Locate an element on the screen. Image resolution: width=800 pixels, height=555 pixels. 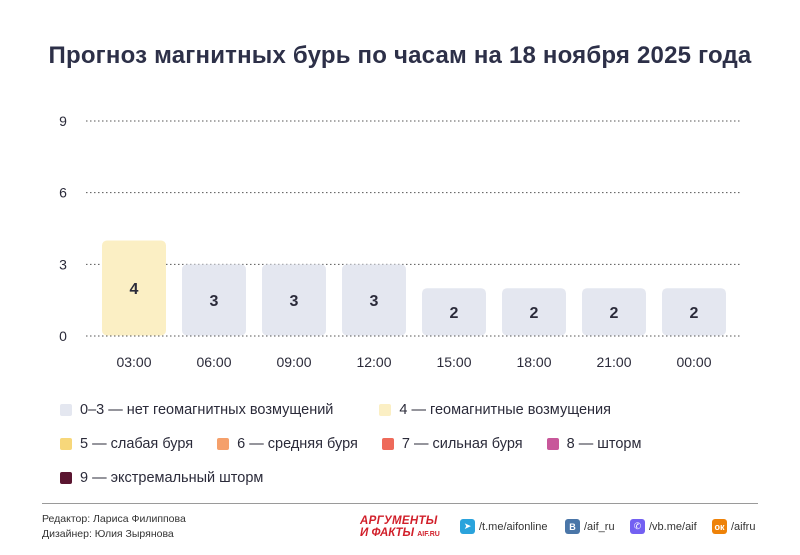
legend-item: 5 — слабая буря is located at coordinates (126, 444).